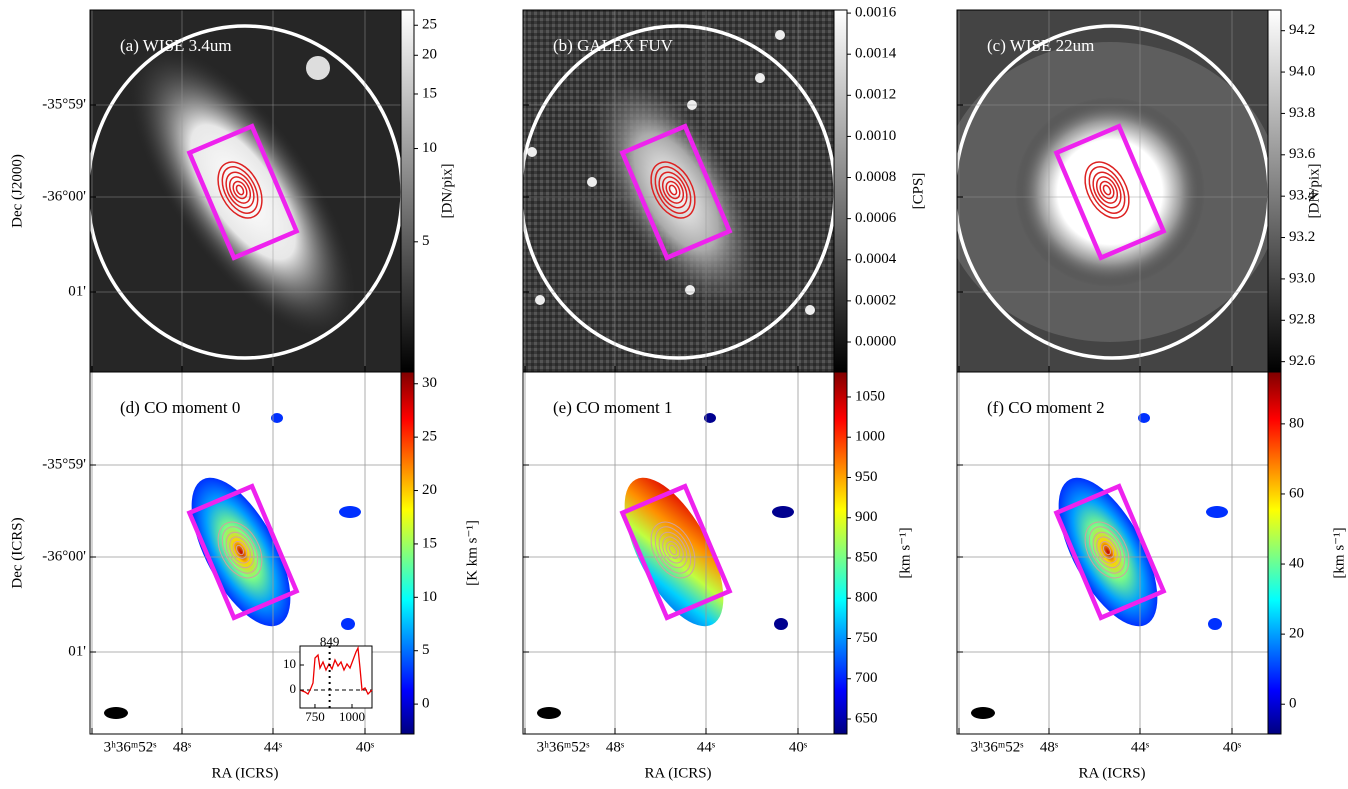 This screenshot has height=789, width=1348. What do you see at coordinates (870, 437) in the screenshot?
I see `colorbar-tick-label: 1000` at bounding box center [870, 437].